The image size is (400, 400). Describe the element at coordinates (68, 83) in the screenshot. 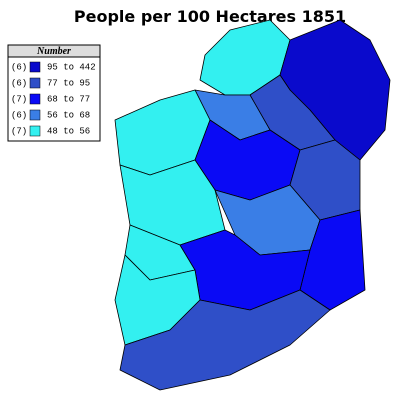

I see `legend-range: 77 to 95` at that location.